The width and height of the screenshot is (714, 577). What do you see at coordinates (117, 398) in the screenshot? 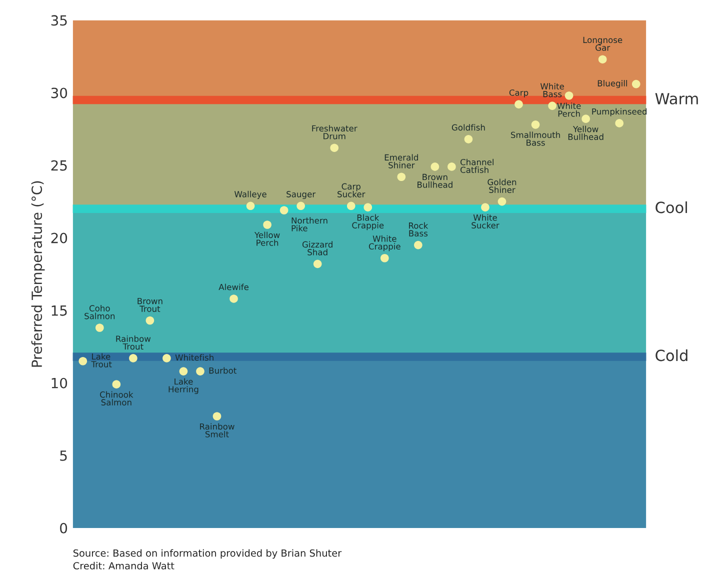
I see `data-label: Chinook Salmon` at bounding box center [117, 398].